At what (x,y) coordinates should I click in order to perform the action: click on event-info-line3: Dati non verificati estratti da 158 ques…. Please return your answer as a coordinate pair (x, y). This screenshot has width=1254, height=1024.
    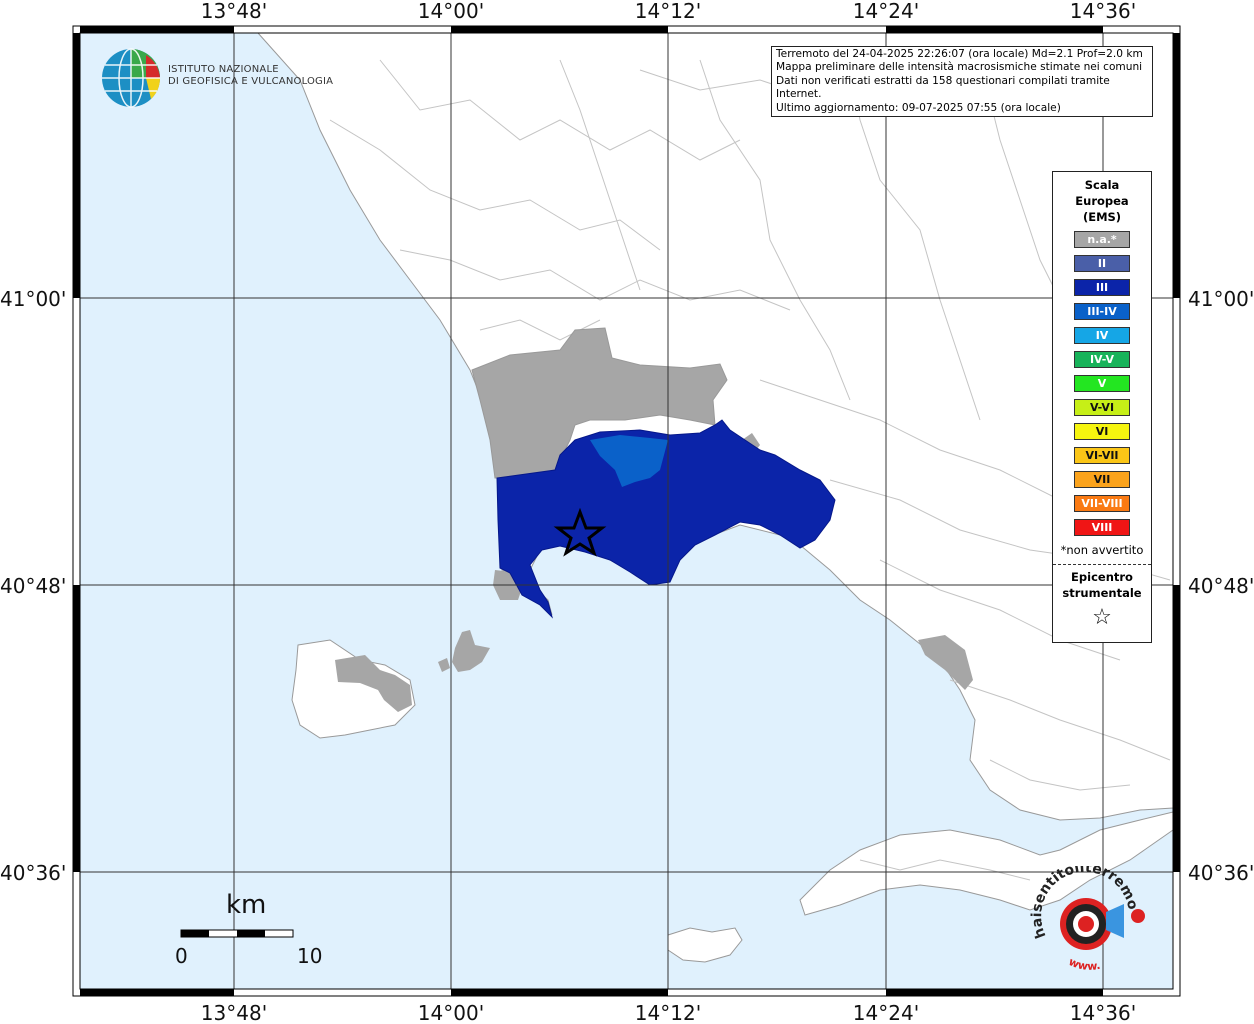
    Looking at the image, I should click on (943, 87).